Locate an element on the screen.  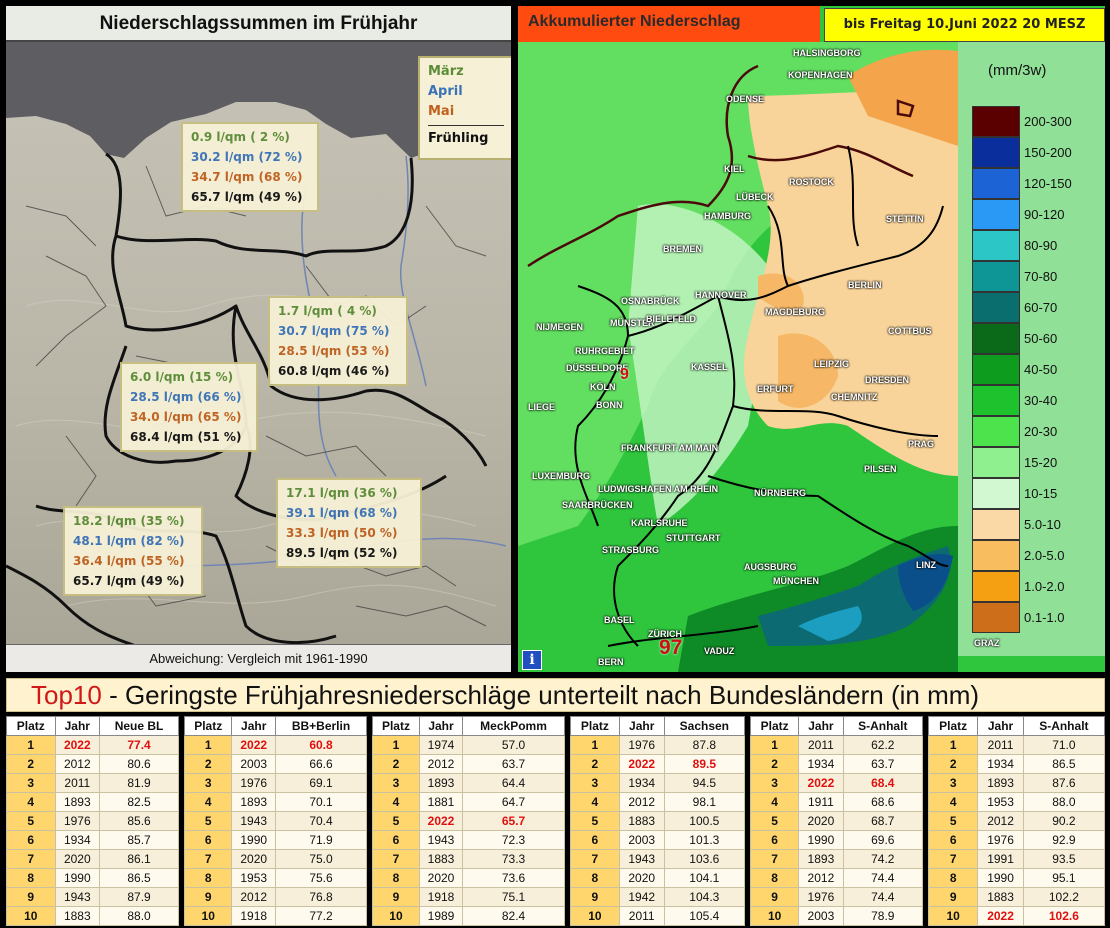
city-label: BERLIN is located at coordinates (865, 285).